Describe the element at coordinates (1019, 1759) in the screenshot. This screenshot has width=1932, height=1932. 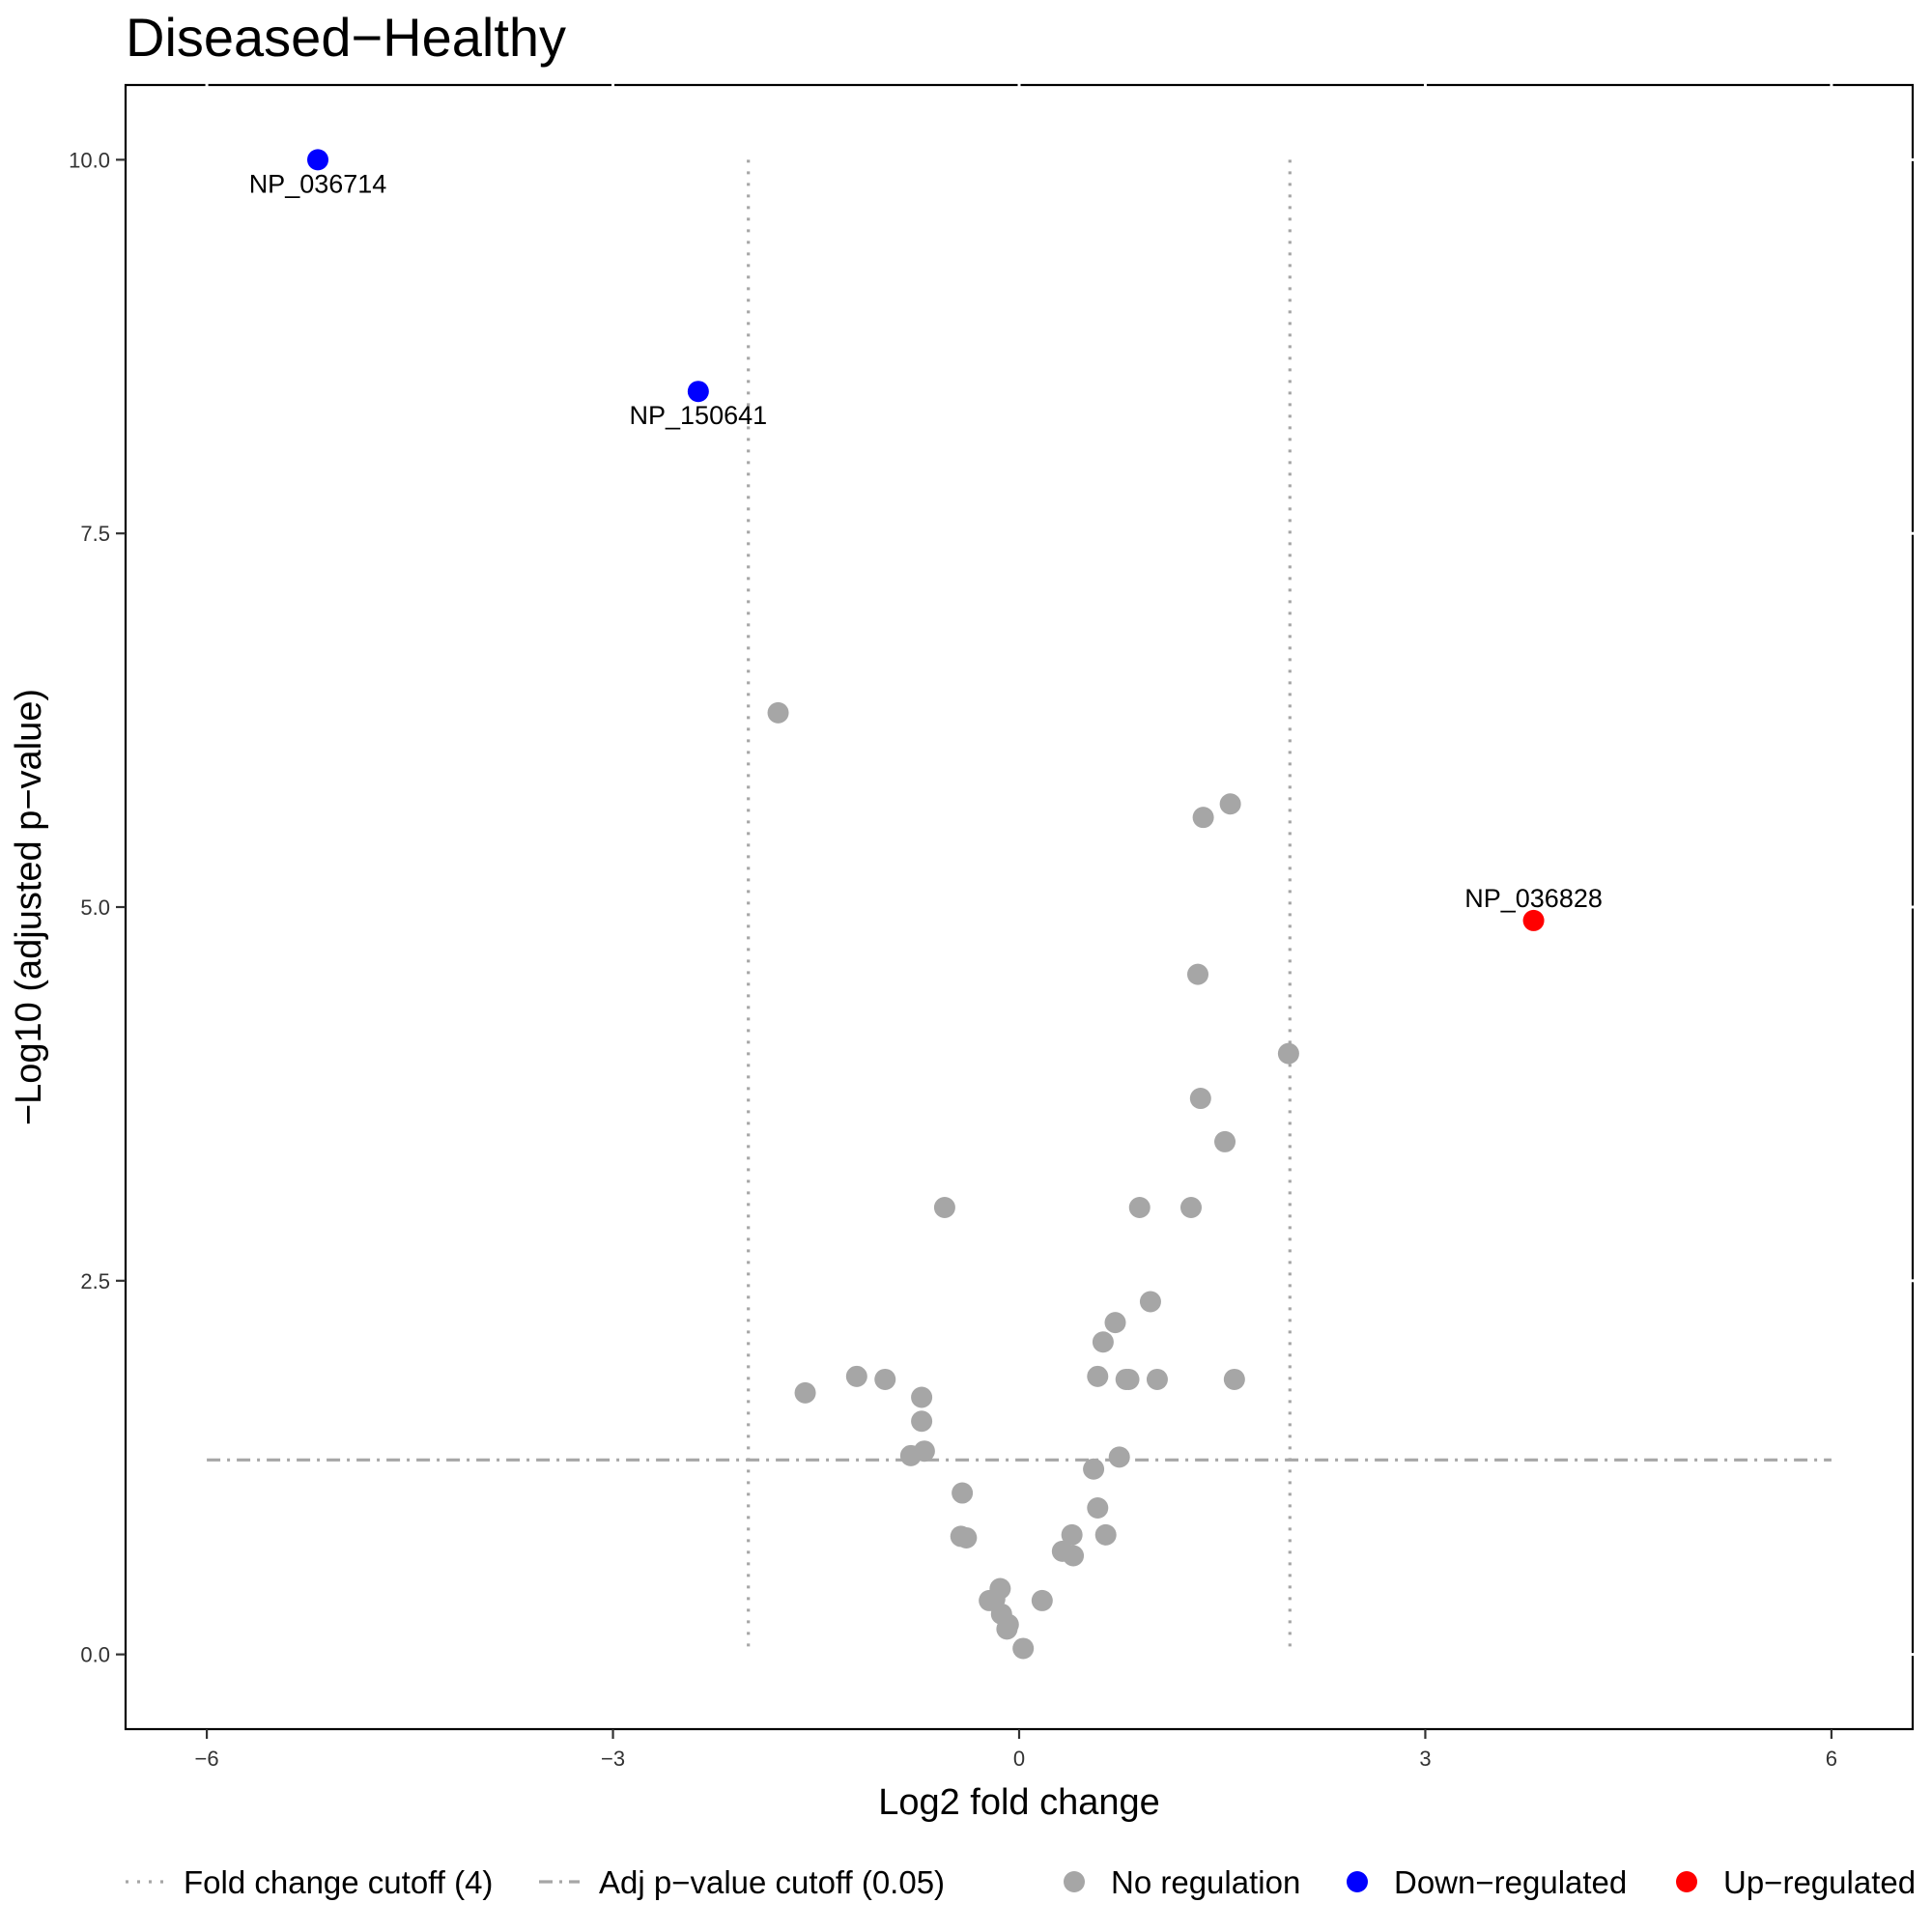
I see `x-tick-label: 0` at that location.